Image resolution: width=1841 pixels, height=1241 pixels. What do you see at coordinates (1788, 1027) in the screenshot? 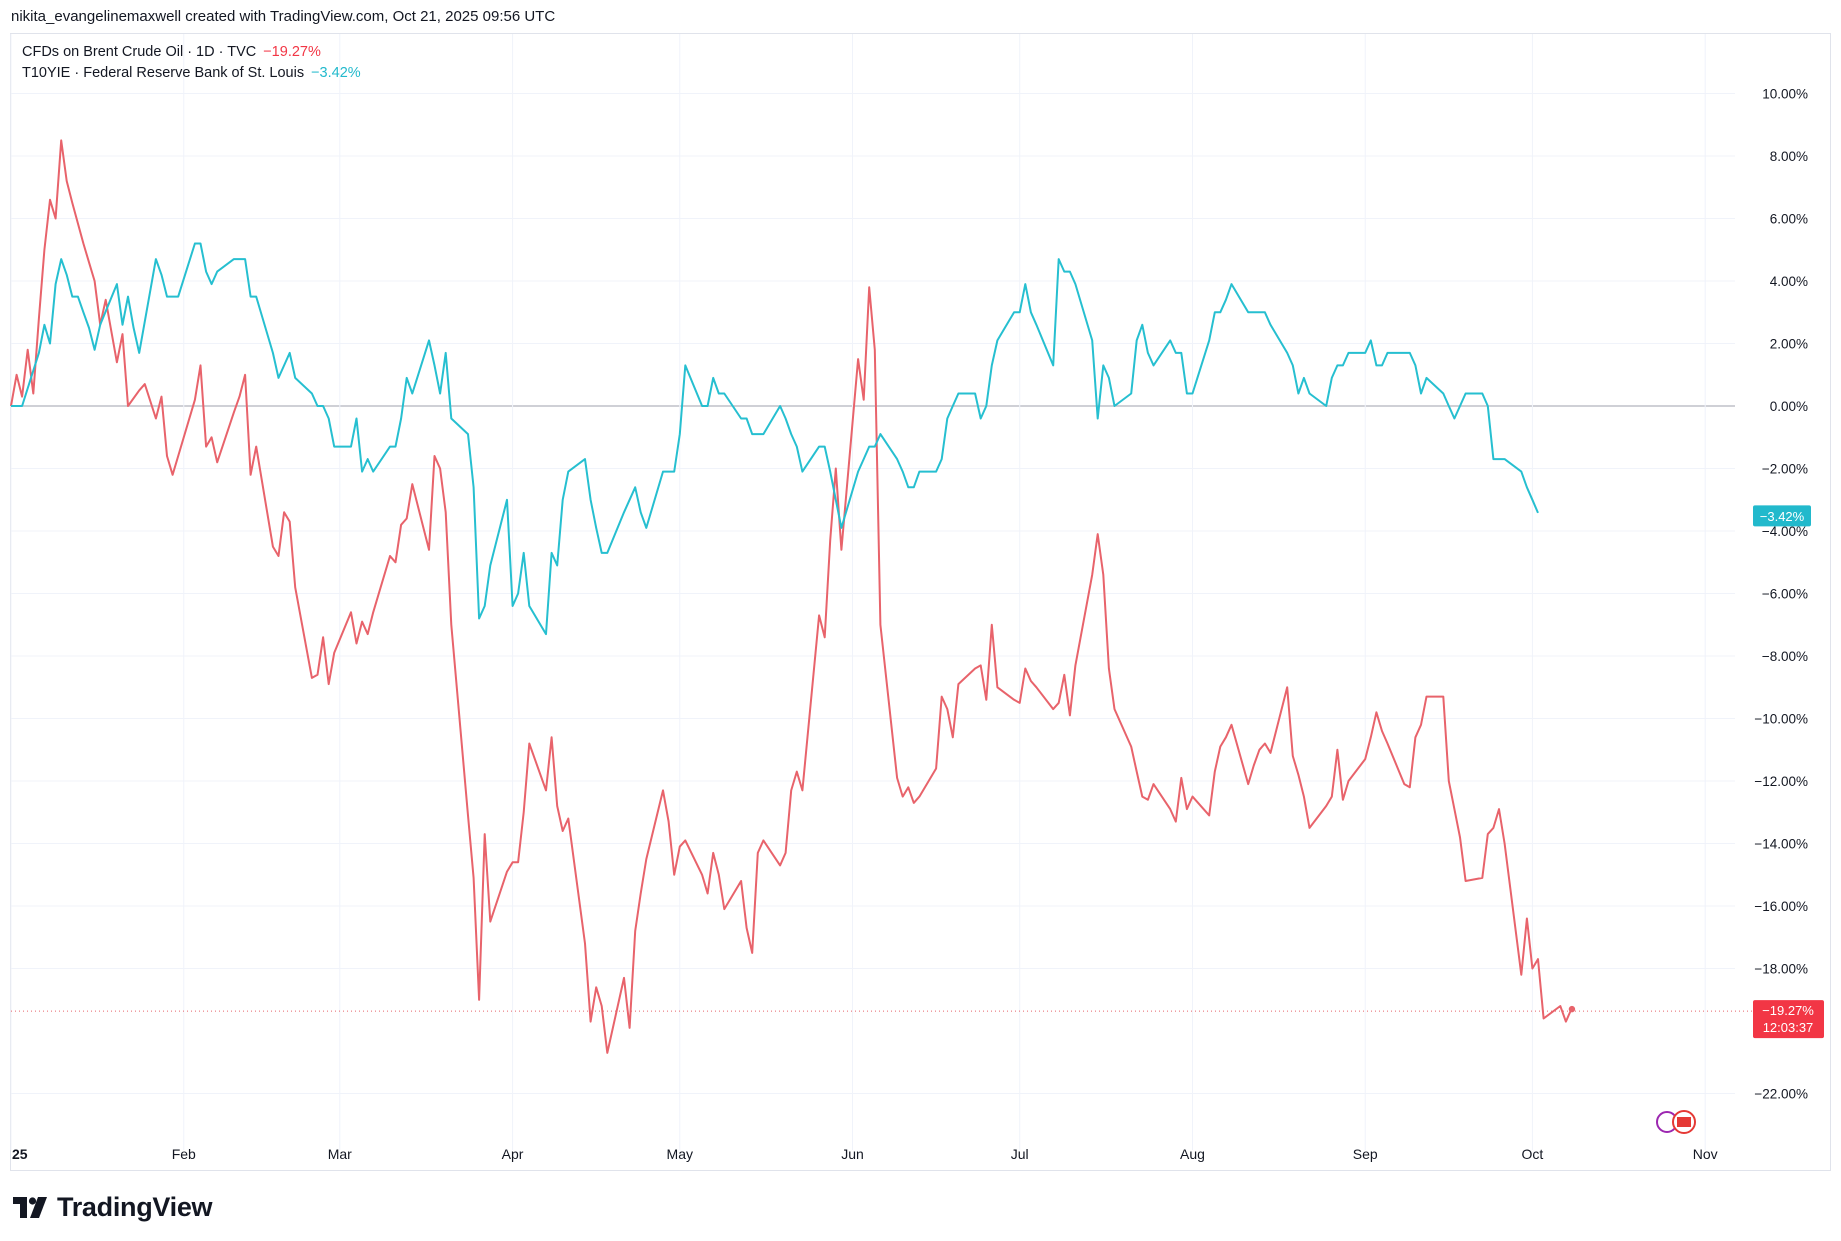
I see `brent-badge-countdown: 12:03:37` at bounding box center [1788, 1027].